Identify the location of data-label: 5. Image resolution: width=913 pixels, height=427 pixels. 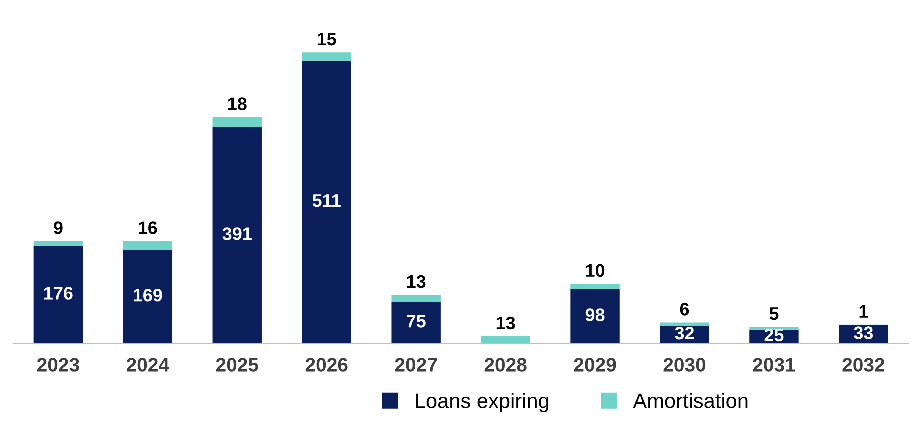
(774, 314).